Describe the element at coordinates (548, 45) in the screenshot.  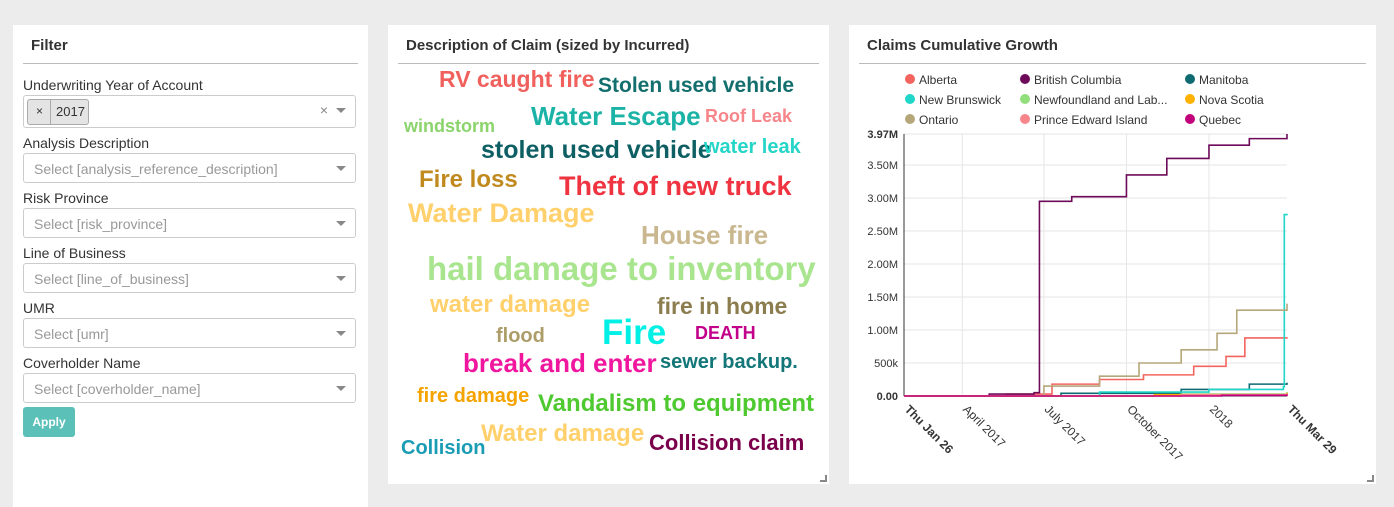
I see `word-cloud-title: Description of Claim (sized by Incurred)` at that location.